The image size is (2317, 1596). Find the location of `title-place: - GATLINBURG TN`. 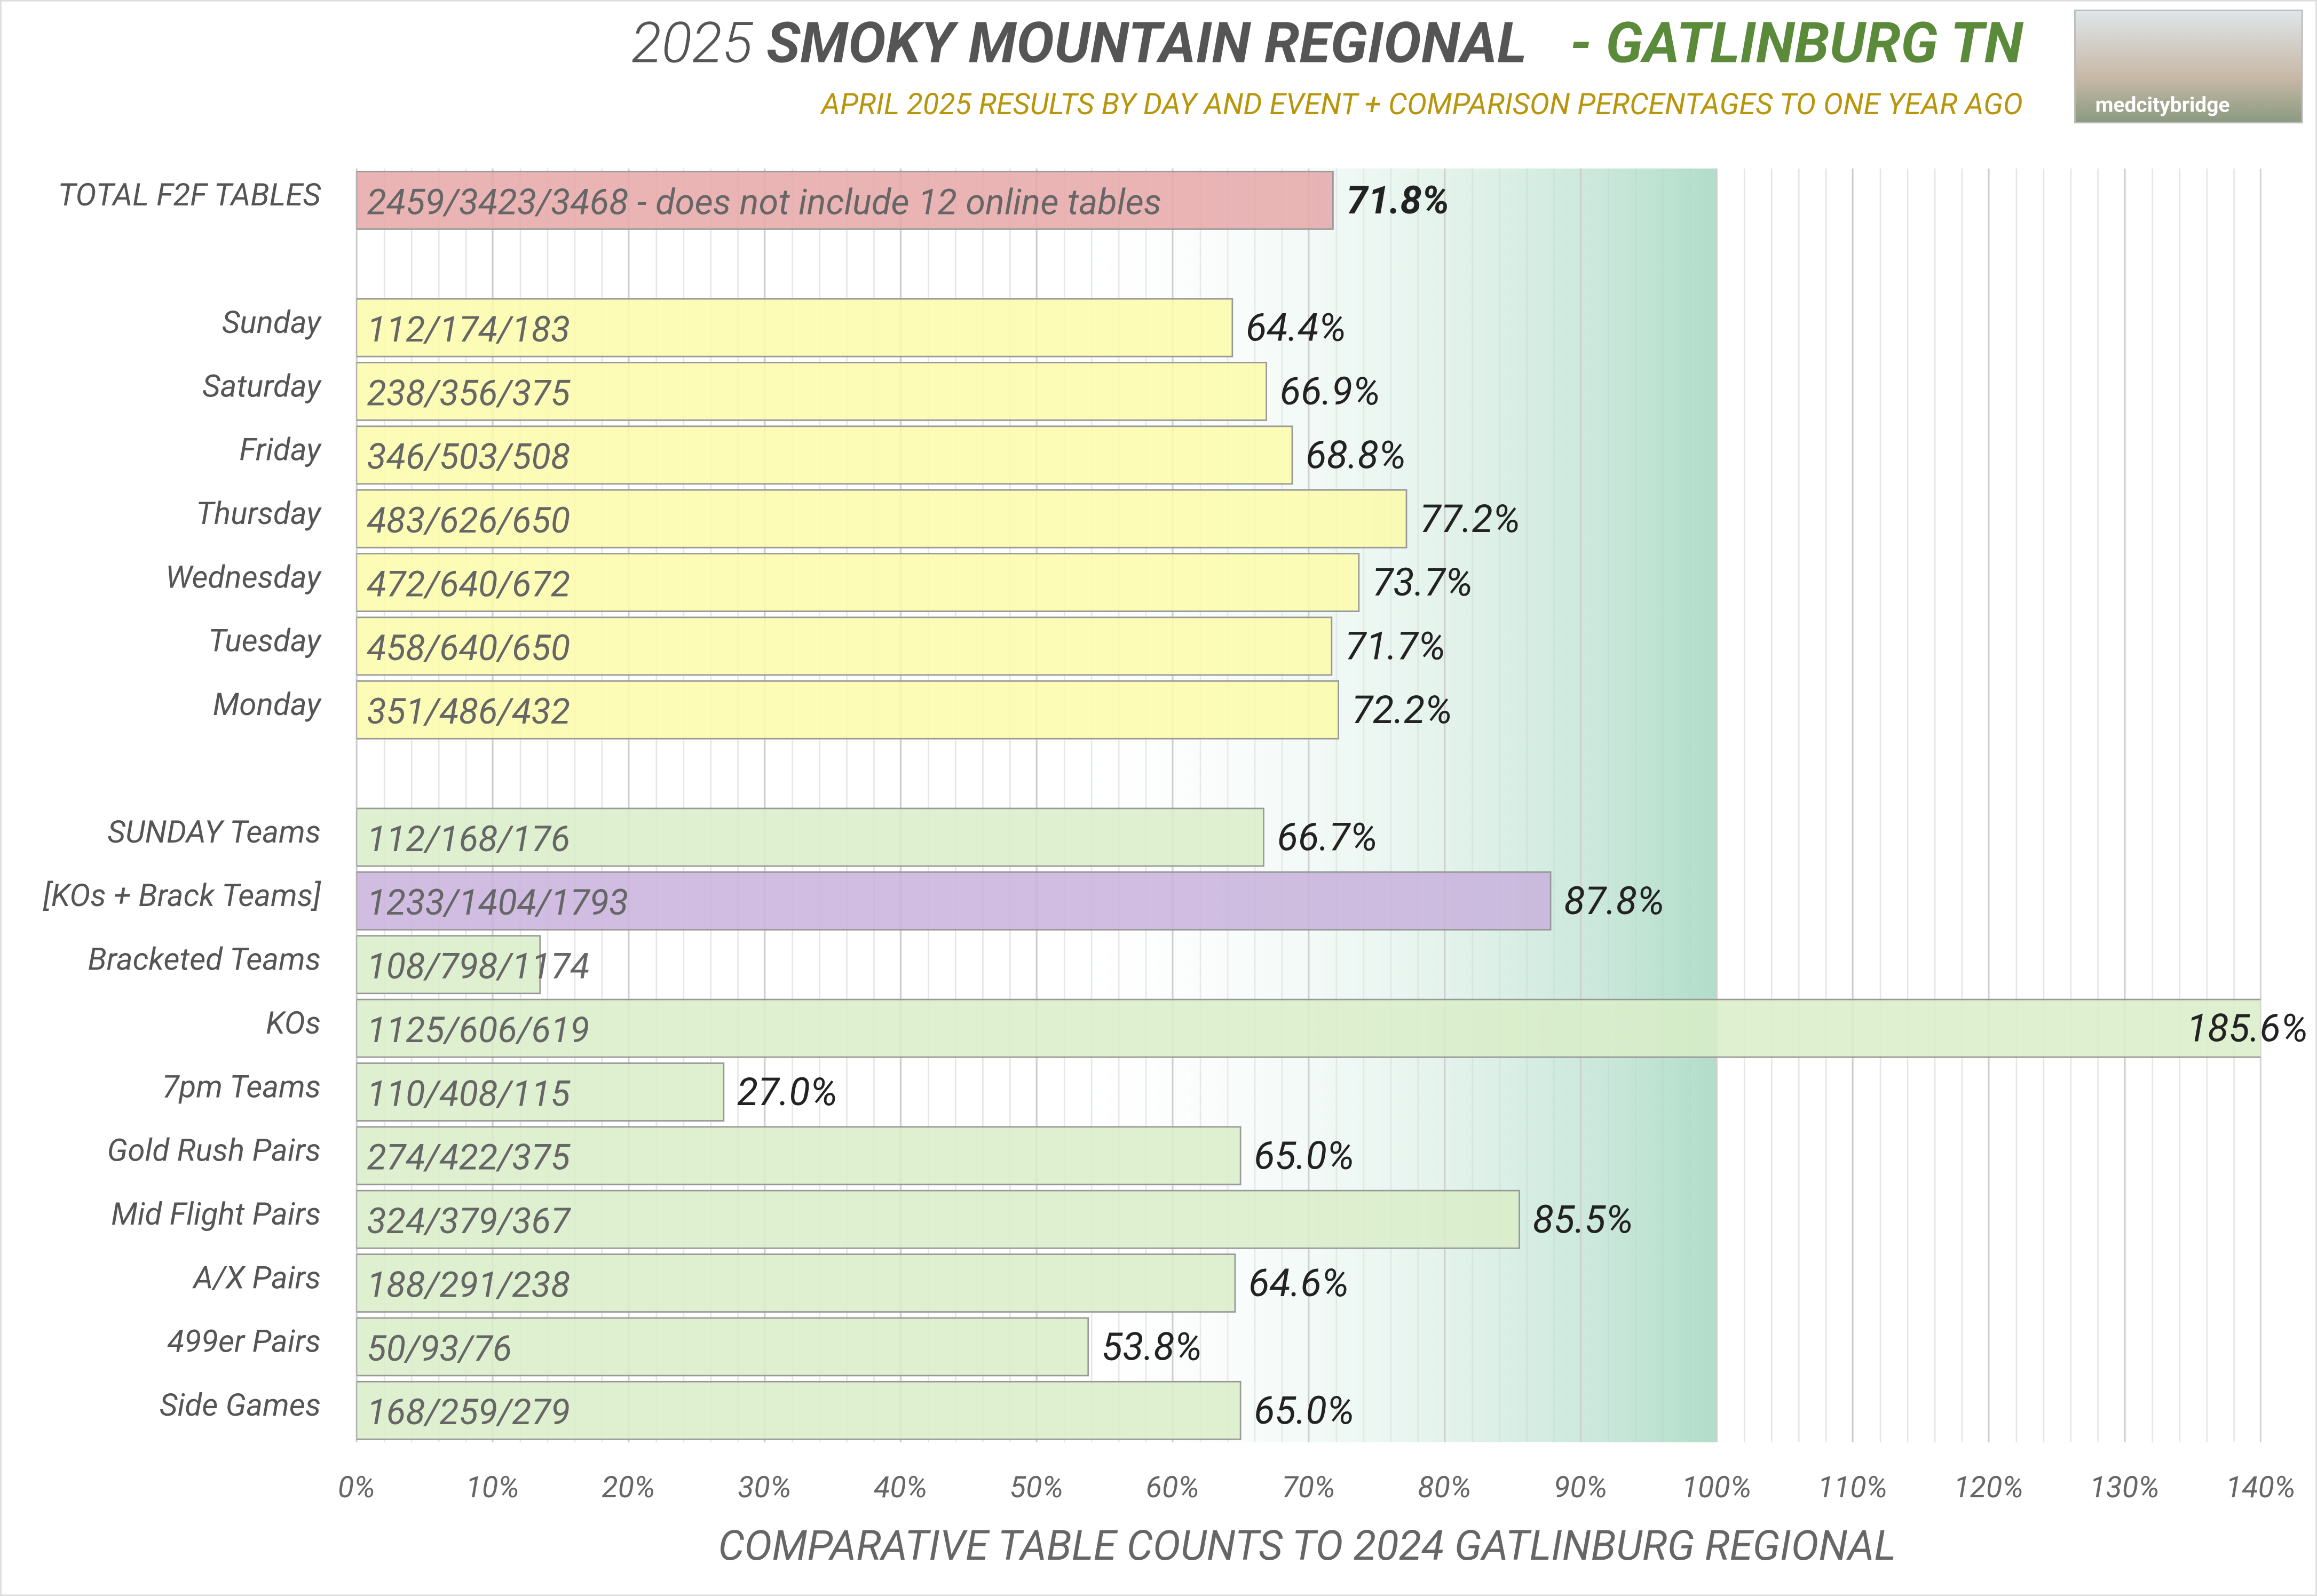

title-place: - GATLINBURG TN is located at coordinates (1797, 43).